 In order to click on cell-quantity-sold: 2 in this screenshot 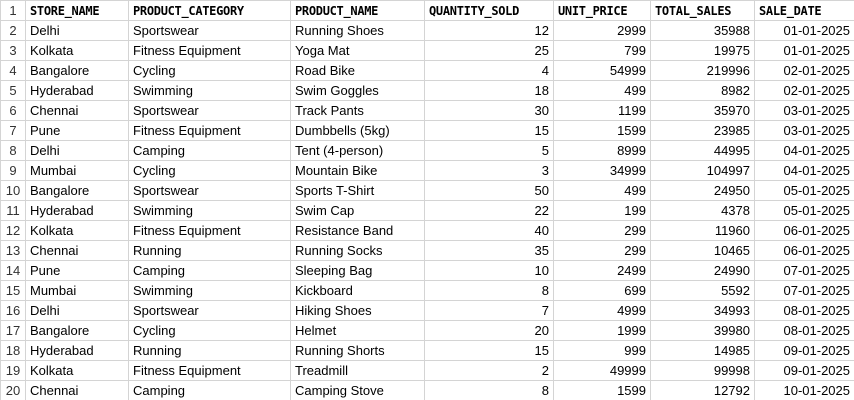, I will do `click(489, 370)`.